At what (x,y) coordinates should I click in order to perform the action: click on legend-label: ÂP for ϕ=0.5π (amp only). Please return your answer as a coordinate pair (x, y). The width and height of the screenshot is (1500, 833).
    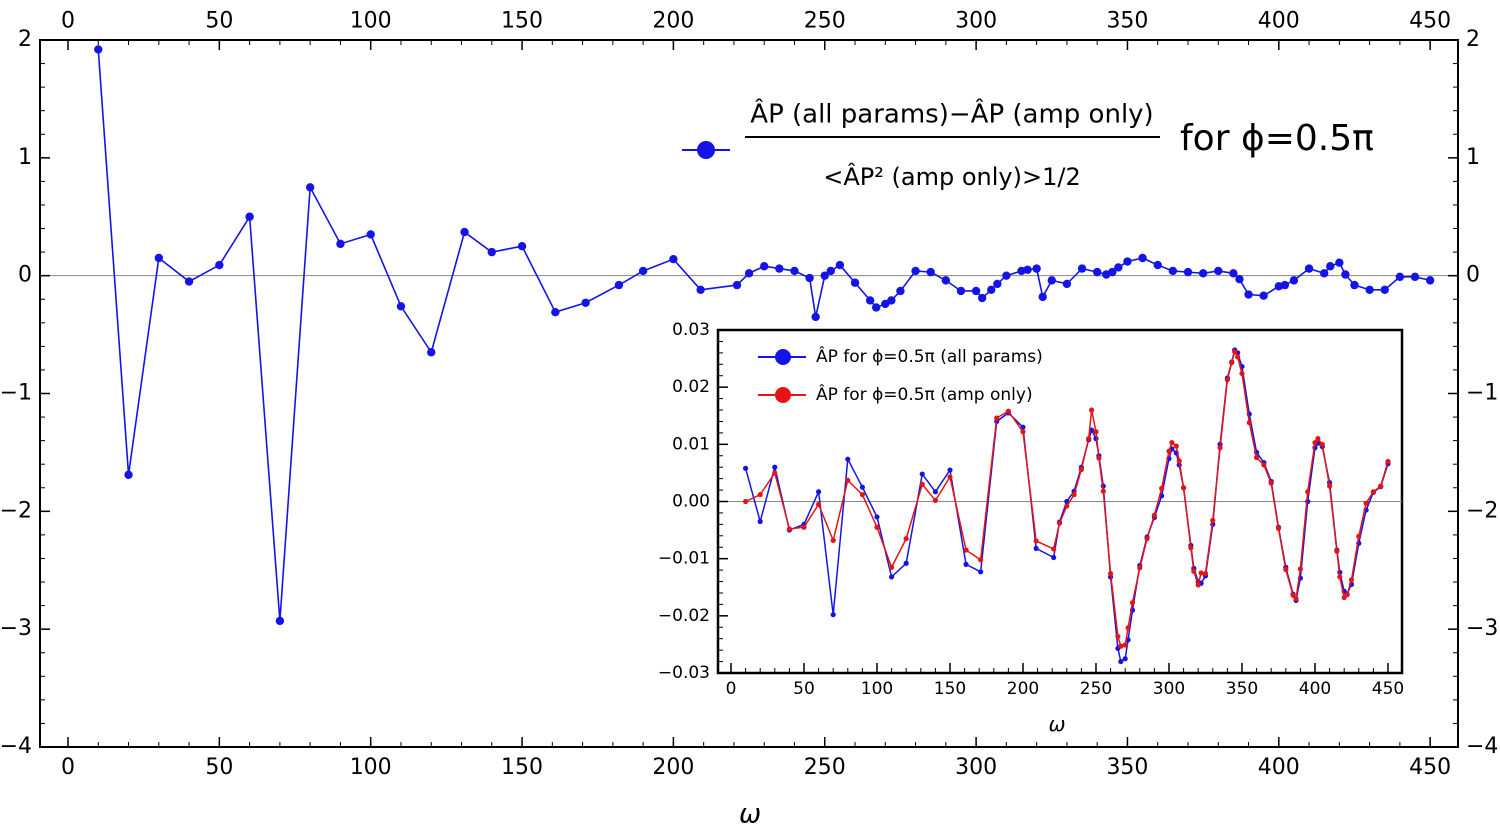
    Looking at the image, I should click on (924, 394).